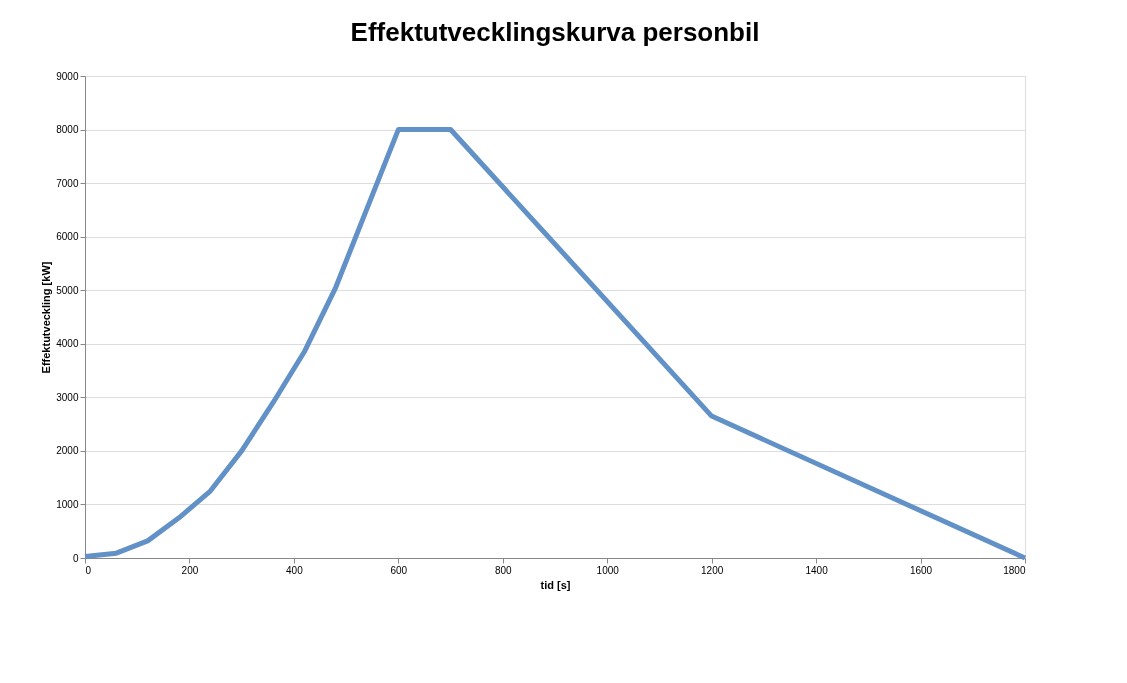 This screenshot has width=1127, height=683. What do you see at coordinates (67, 504) in the screenshot?
I see `y-tick-label: 1000` at bounding box center [67, 504].